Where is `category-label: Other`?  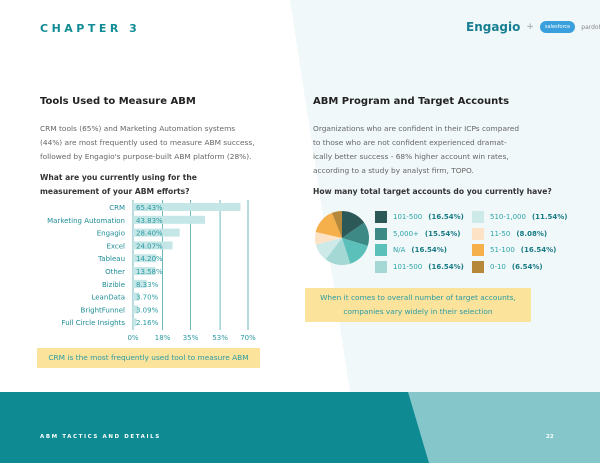 category-label: Other is located at coordinates (115, 272).